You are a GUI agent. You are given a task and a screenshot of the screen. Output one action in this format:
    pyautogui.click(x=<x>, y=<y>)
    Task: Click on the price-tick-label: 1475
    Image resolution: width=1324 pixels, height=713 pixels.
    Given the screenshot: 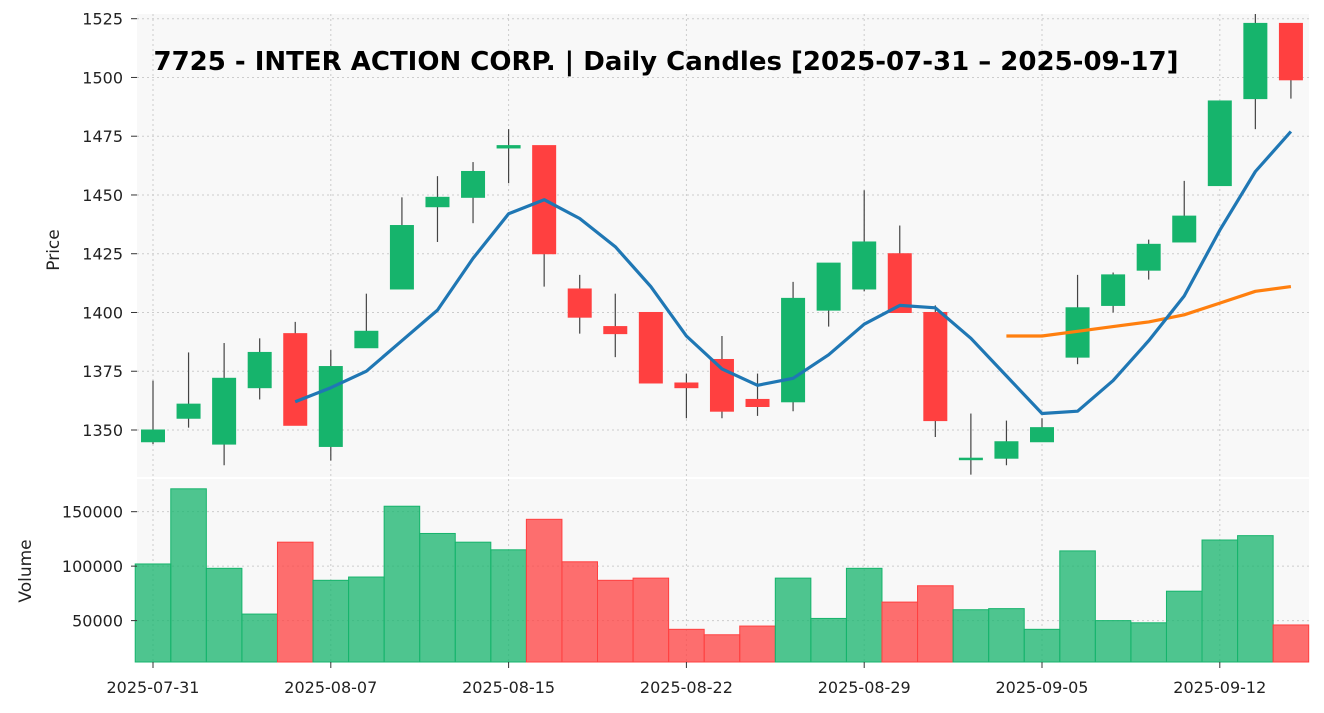 What is the action you would take?
    pyautogui.click(x=102, y=136)
    